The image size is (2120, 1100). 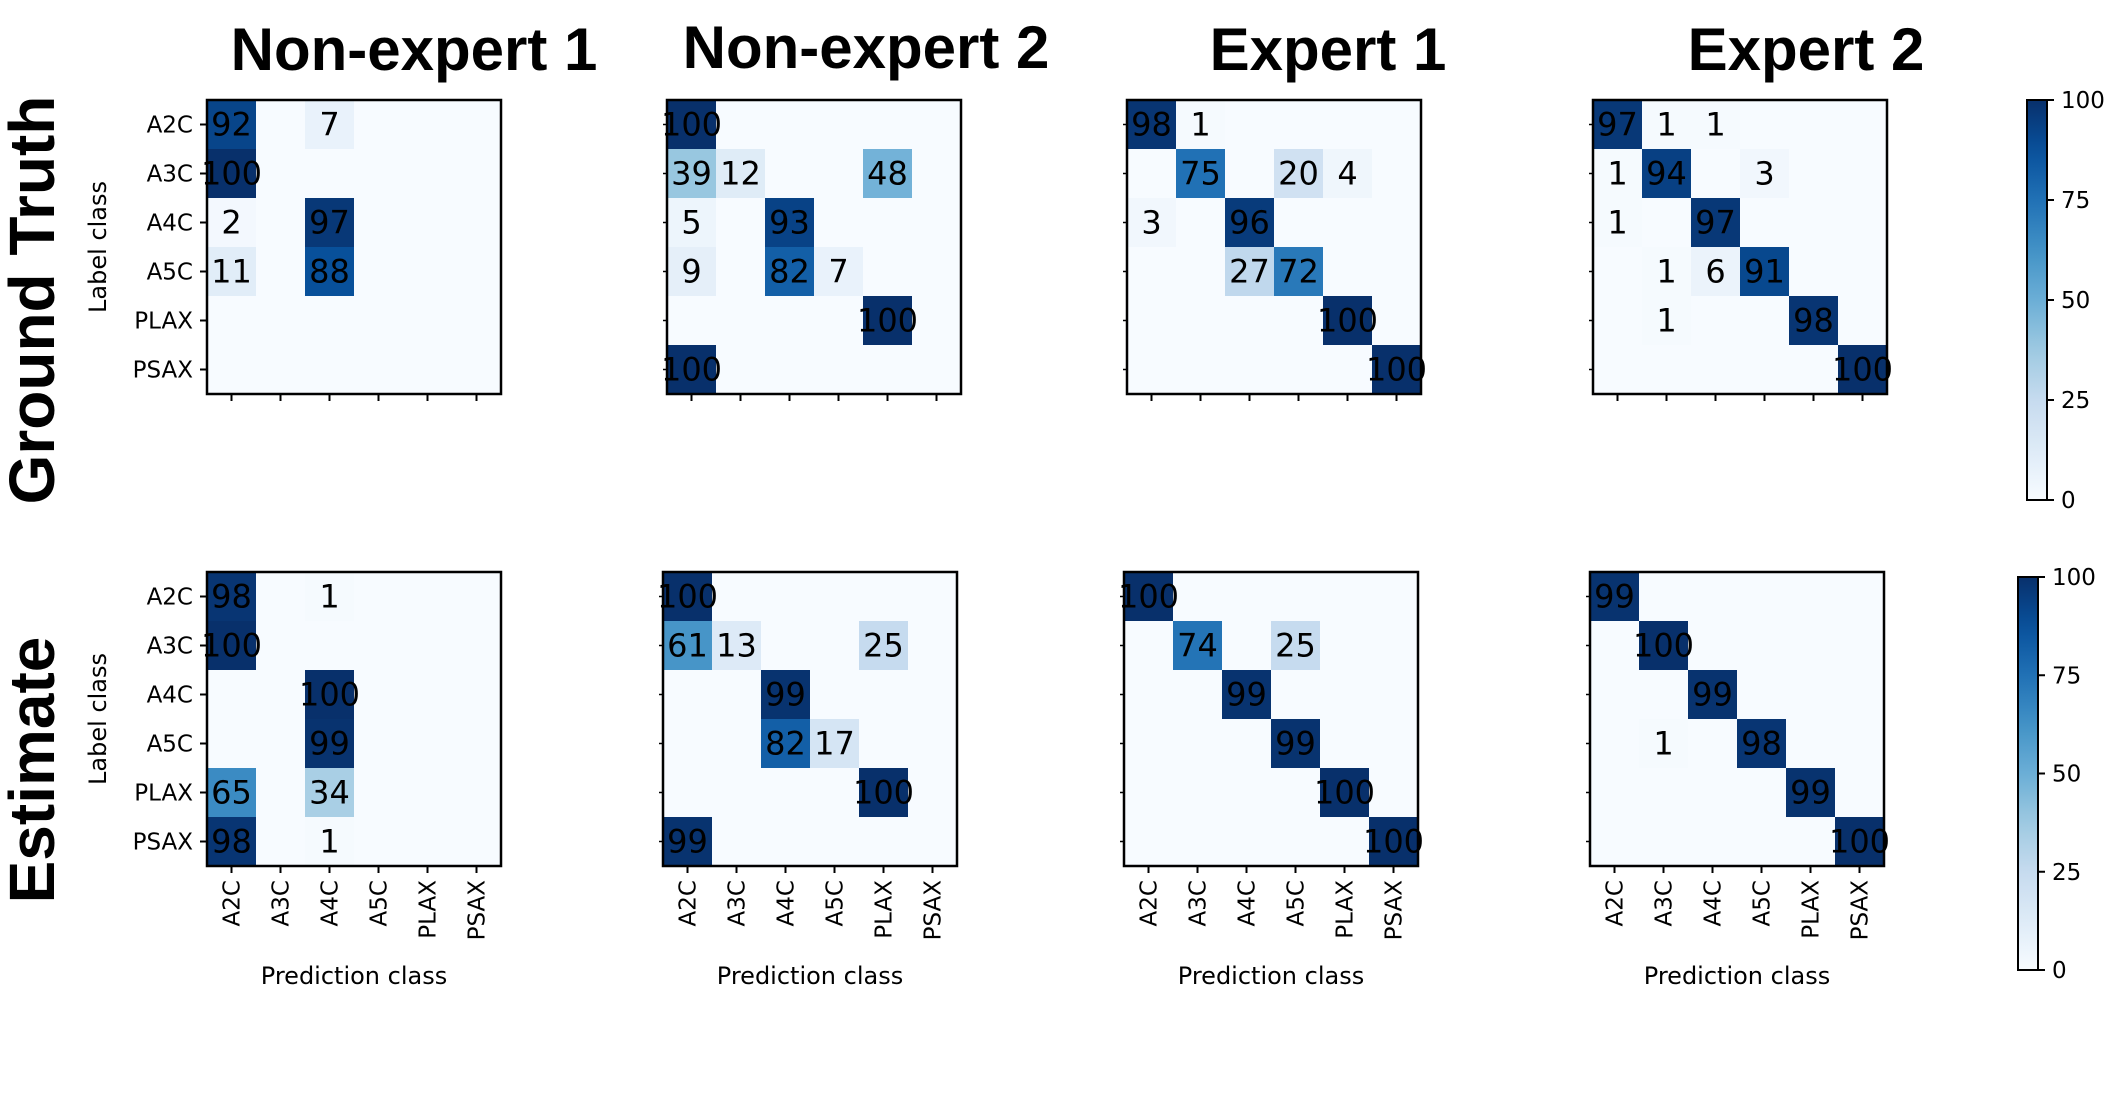 What do you see at coordinates (2028, 773) in the screenshot?
I see `colorbar-gradient` at bounding box center [2028, 773].